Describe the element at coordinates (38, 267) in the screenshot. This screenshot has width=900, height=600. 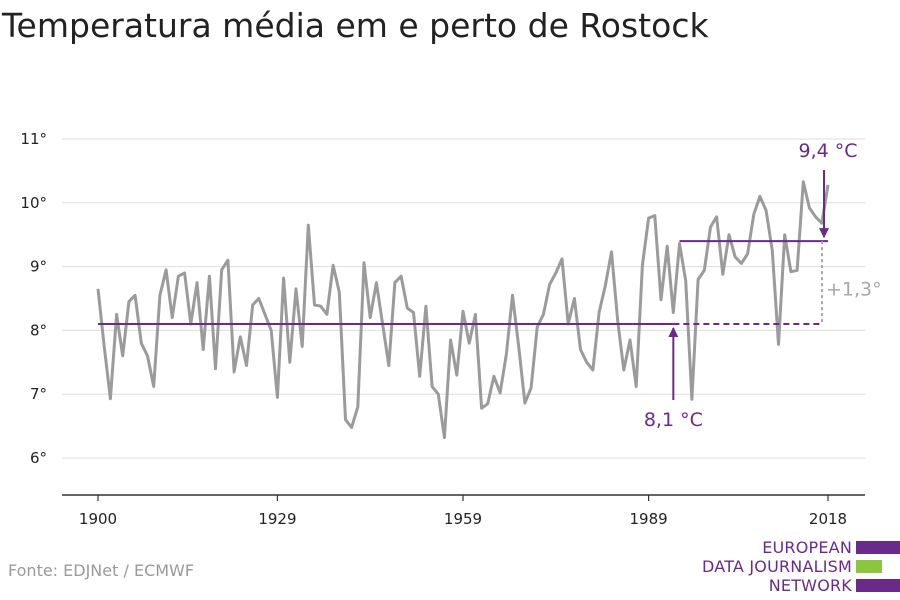
I see `y-tick-label: 9°` at that location.